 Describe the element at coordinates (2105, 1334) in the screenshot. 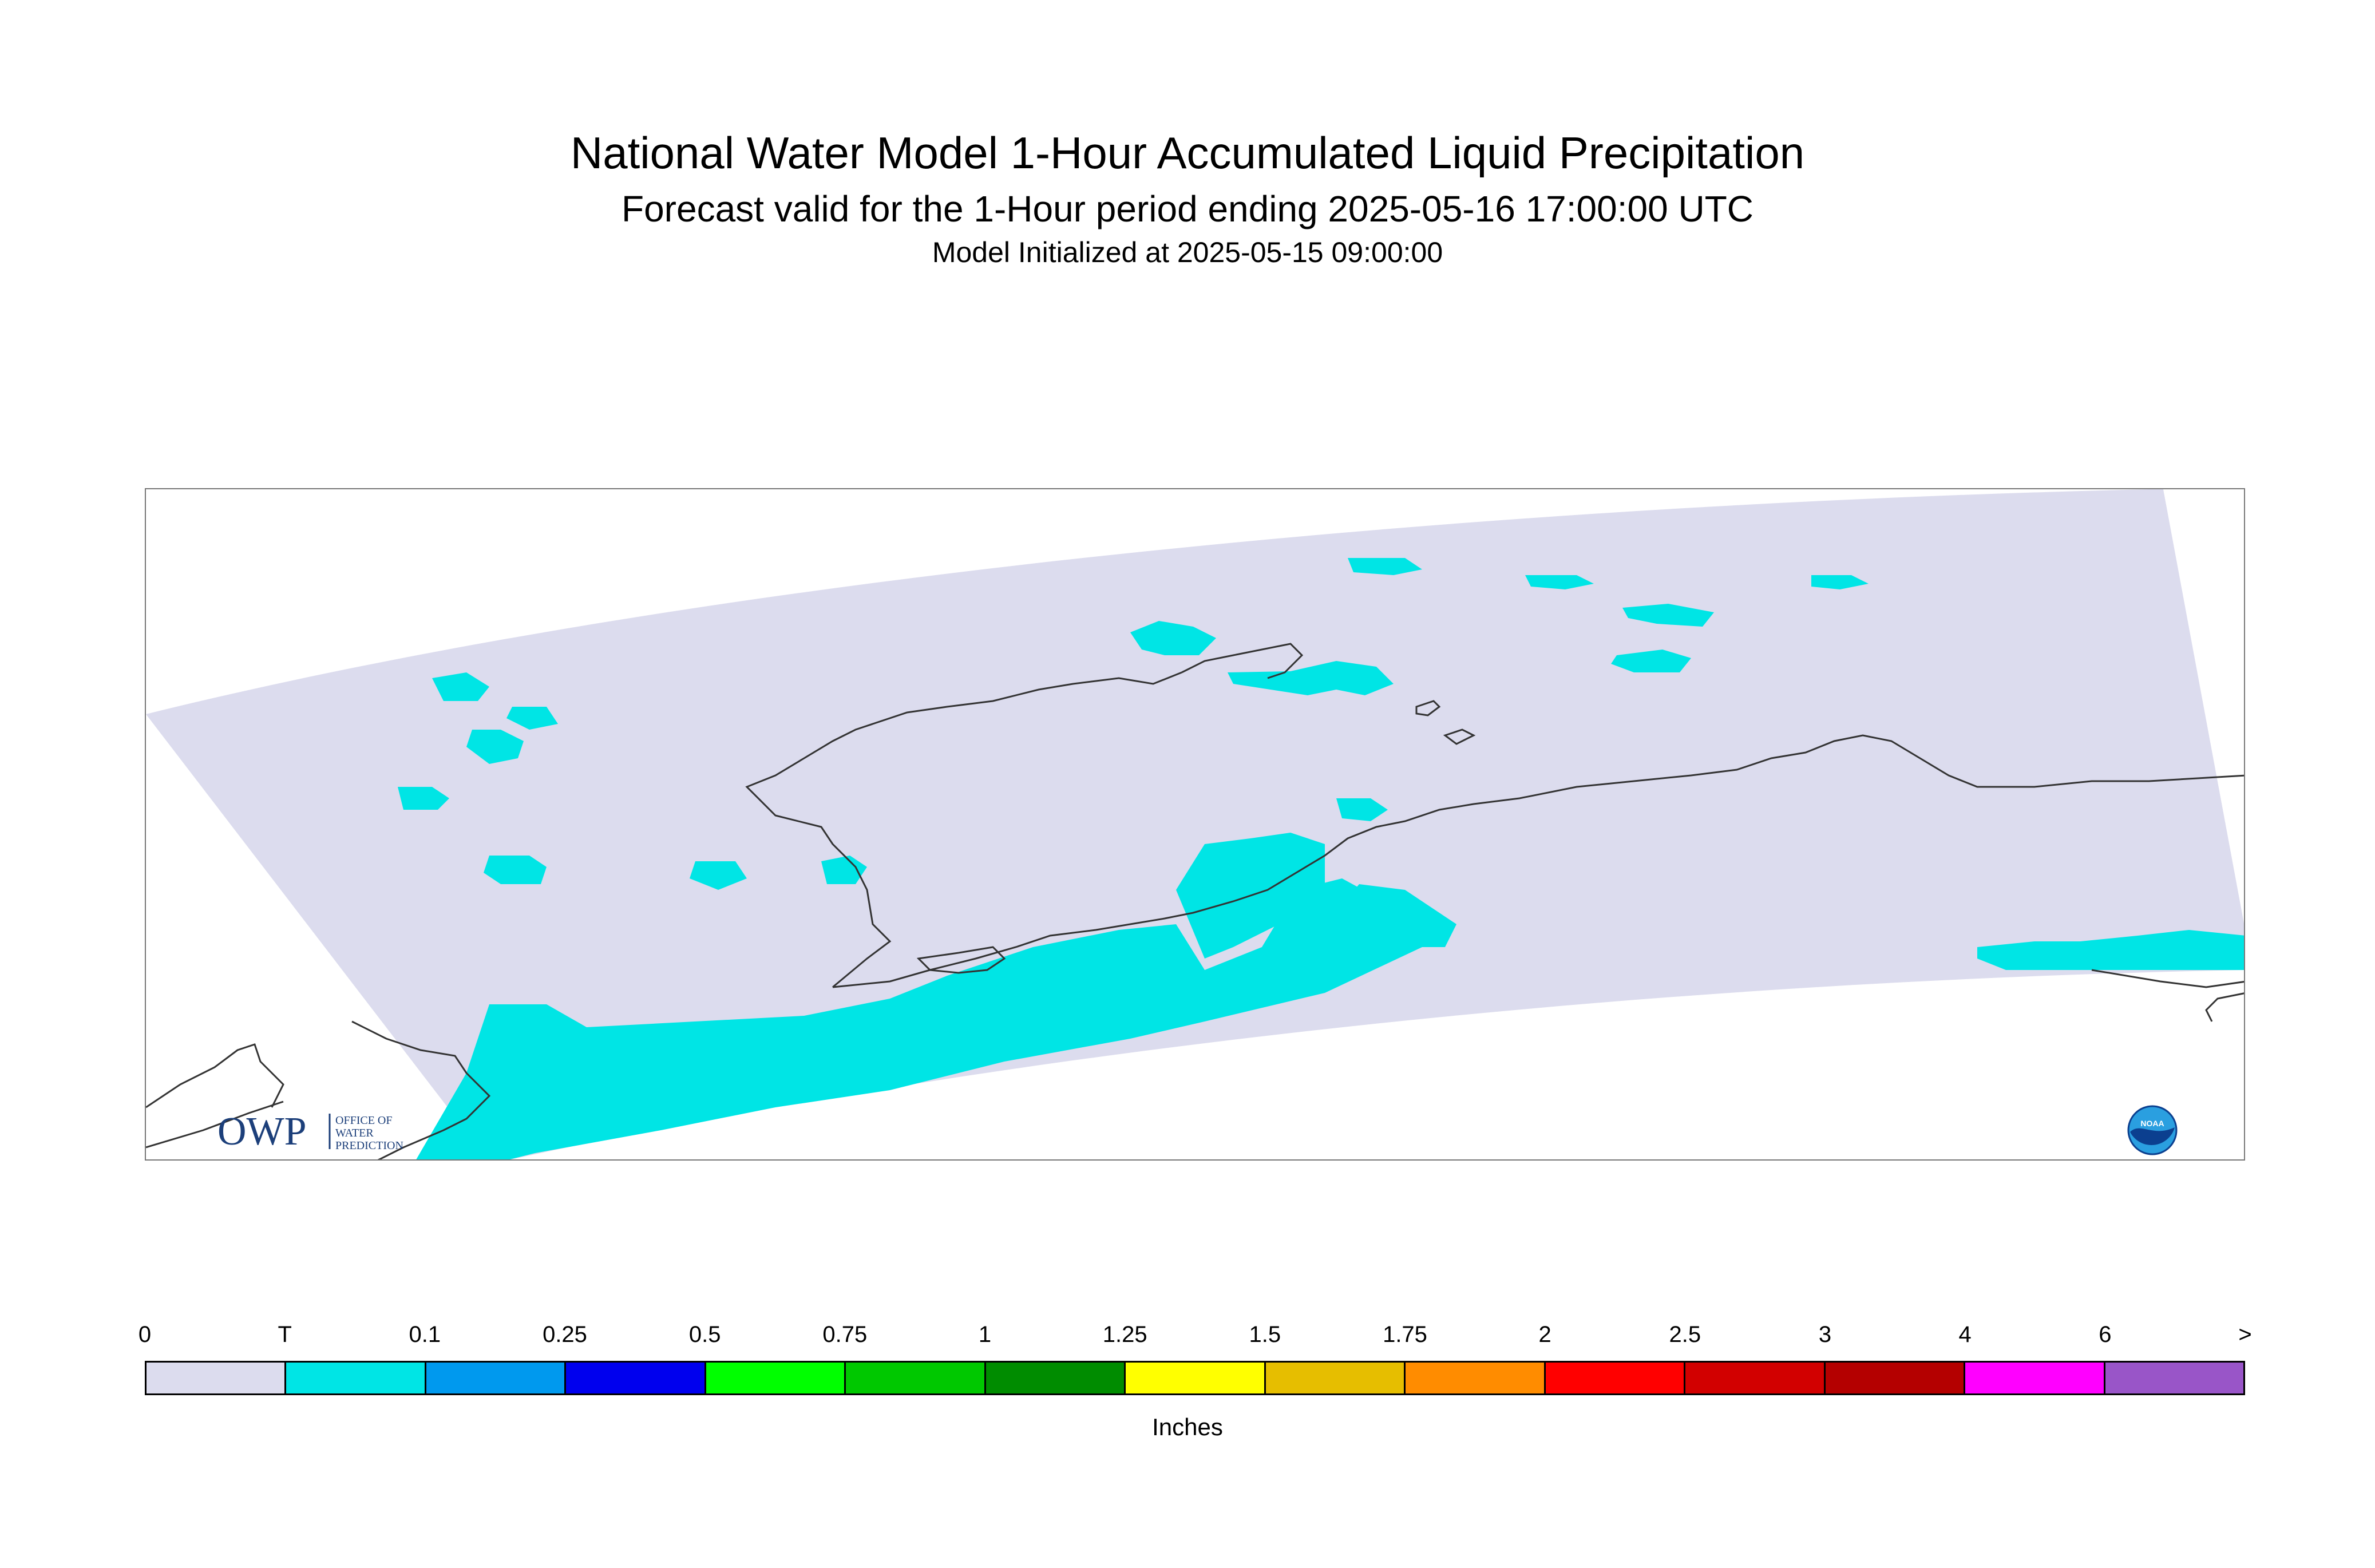

I see `legend-tick-label: 6` at that location.